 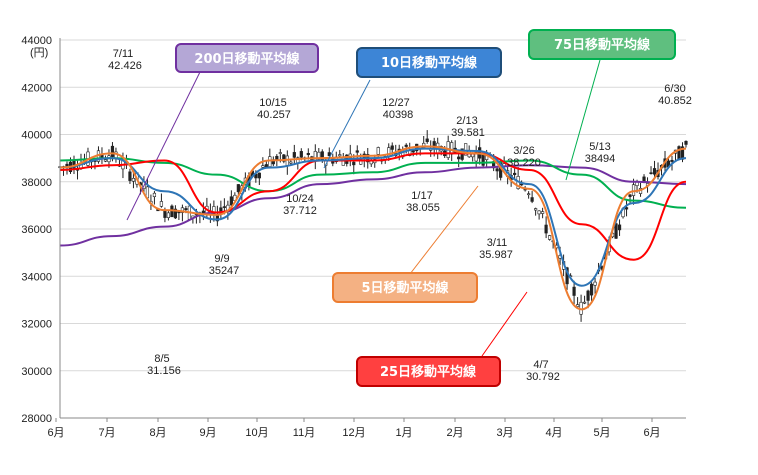 I want to click on annotation-date: 6/30, so click(x=674, y=89).